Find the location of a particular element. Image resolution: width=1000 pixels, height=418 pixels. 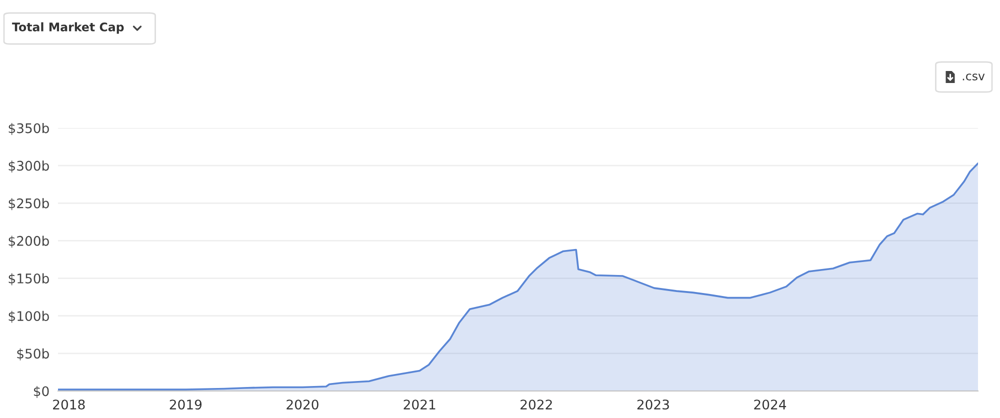

x-tick-label: 2018 is located at coordinates (69, 405).